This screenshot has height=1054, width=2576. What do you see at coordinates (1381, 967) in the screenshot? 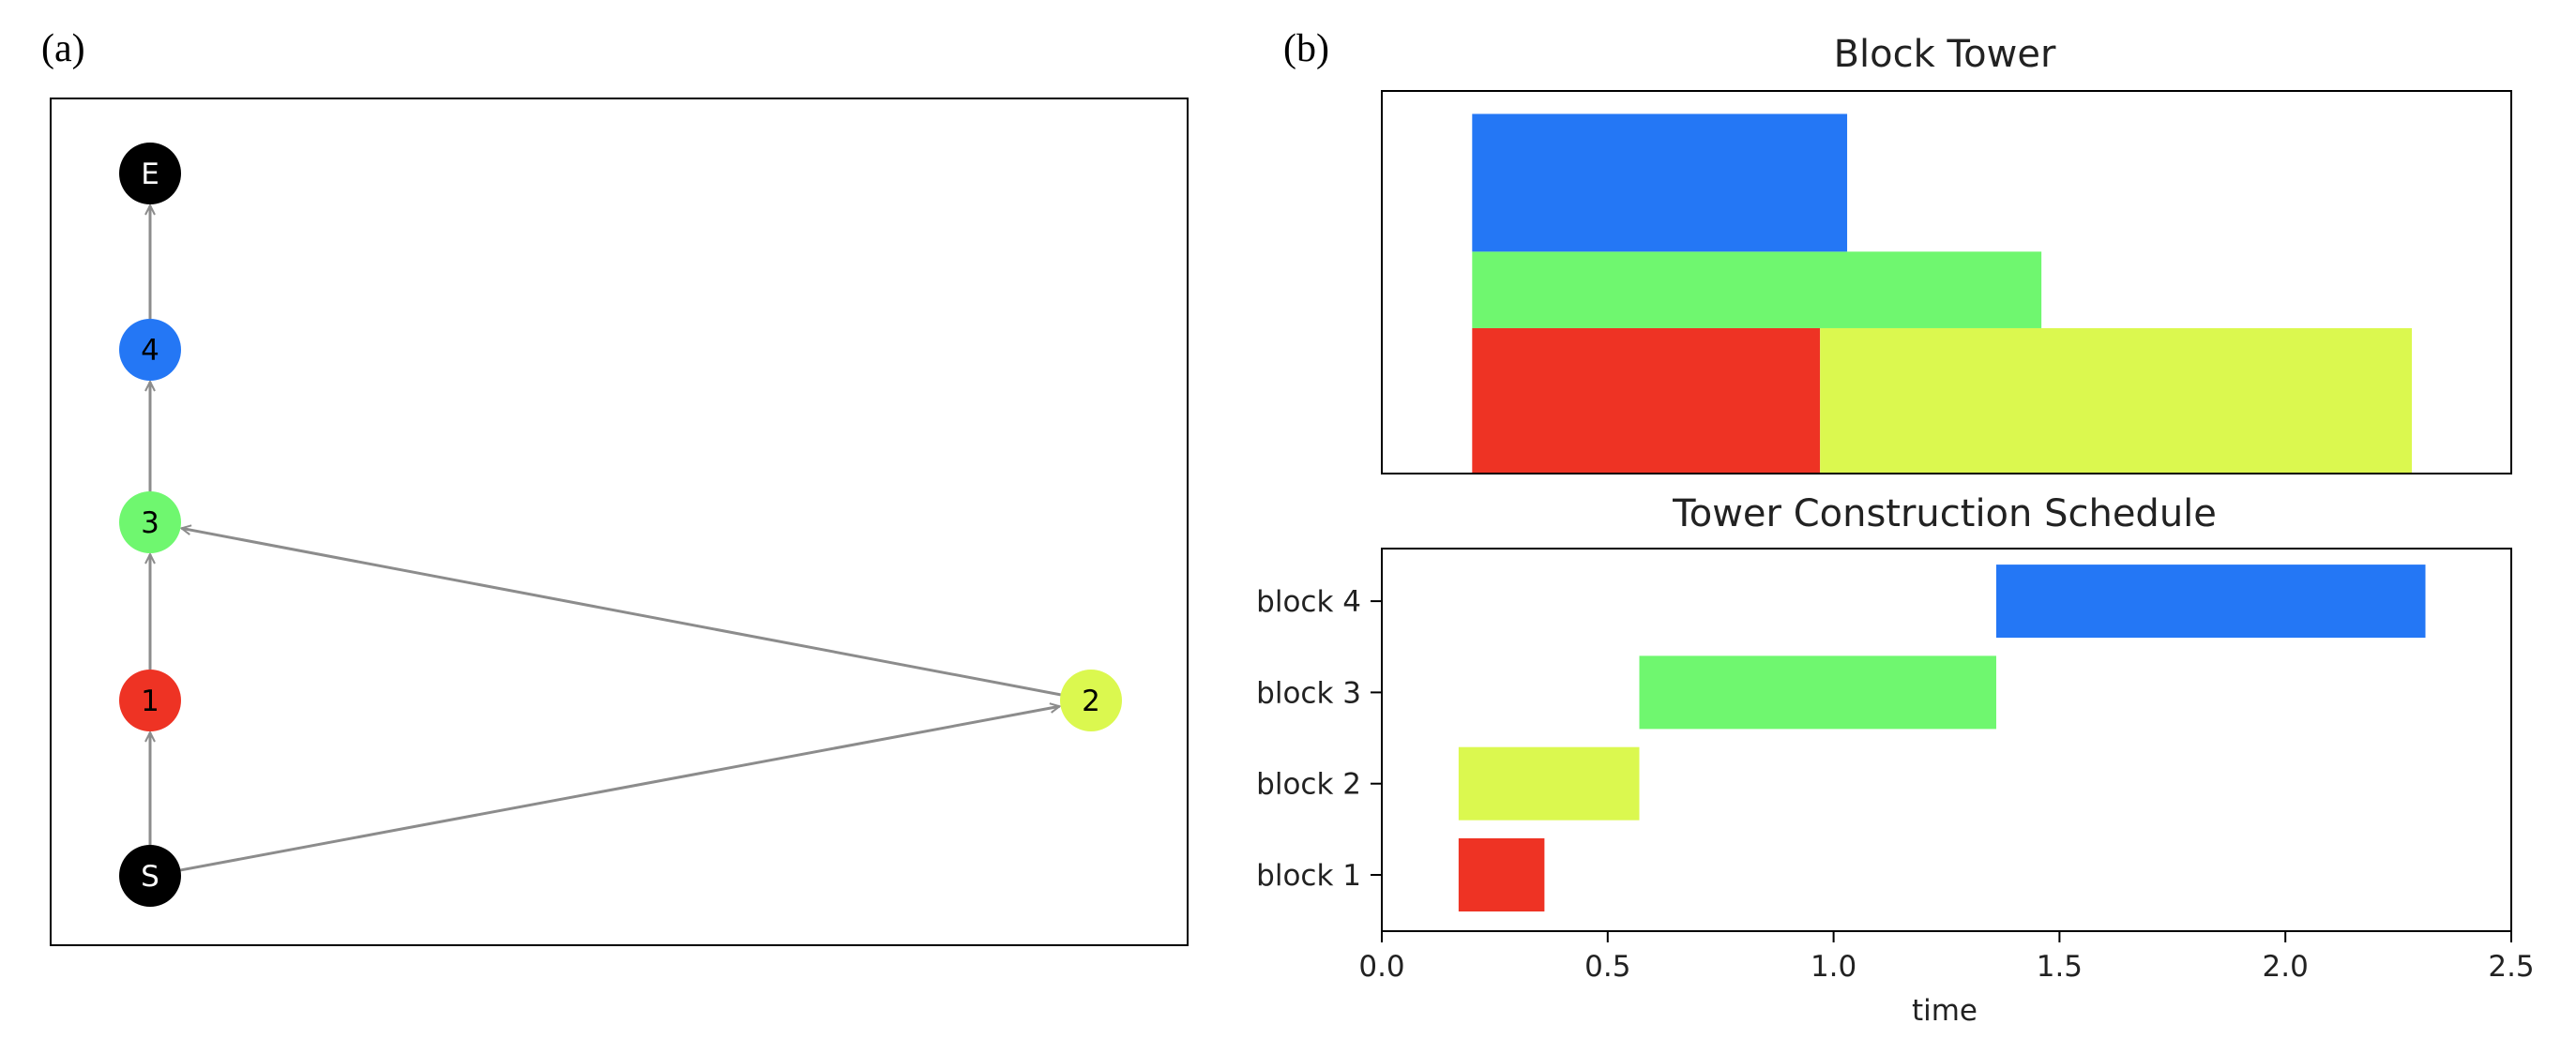
I see `x-tick-label: 0.0` at bounding box center [1381, 967].